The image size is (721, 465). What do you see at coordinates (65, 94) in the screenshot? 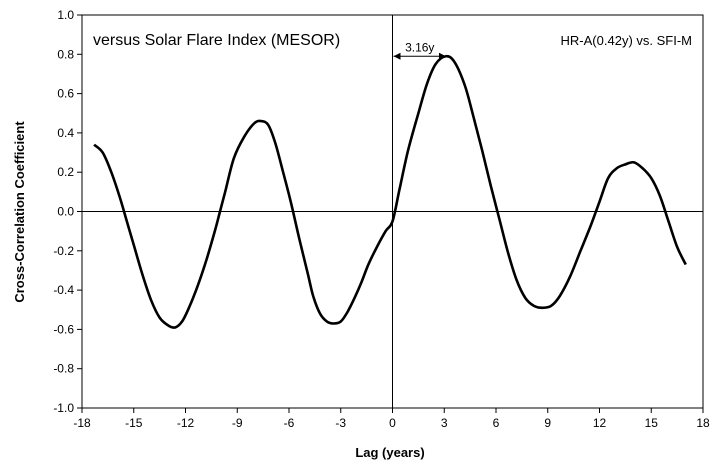
I see `y-tick-label: 0.6` at bounding box center [65, 94].